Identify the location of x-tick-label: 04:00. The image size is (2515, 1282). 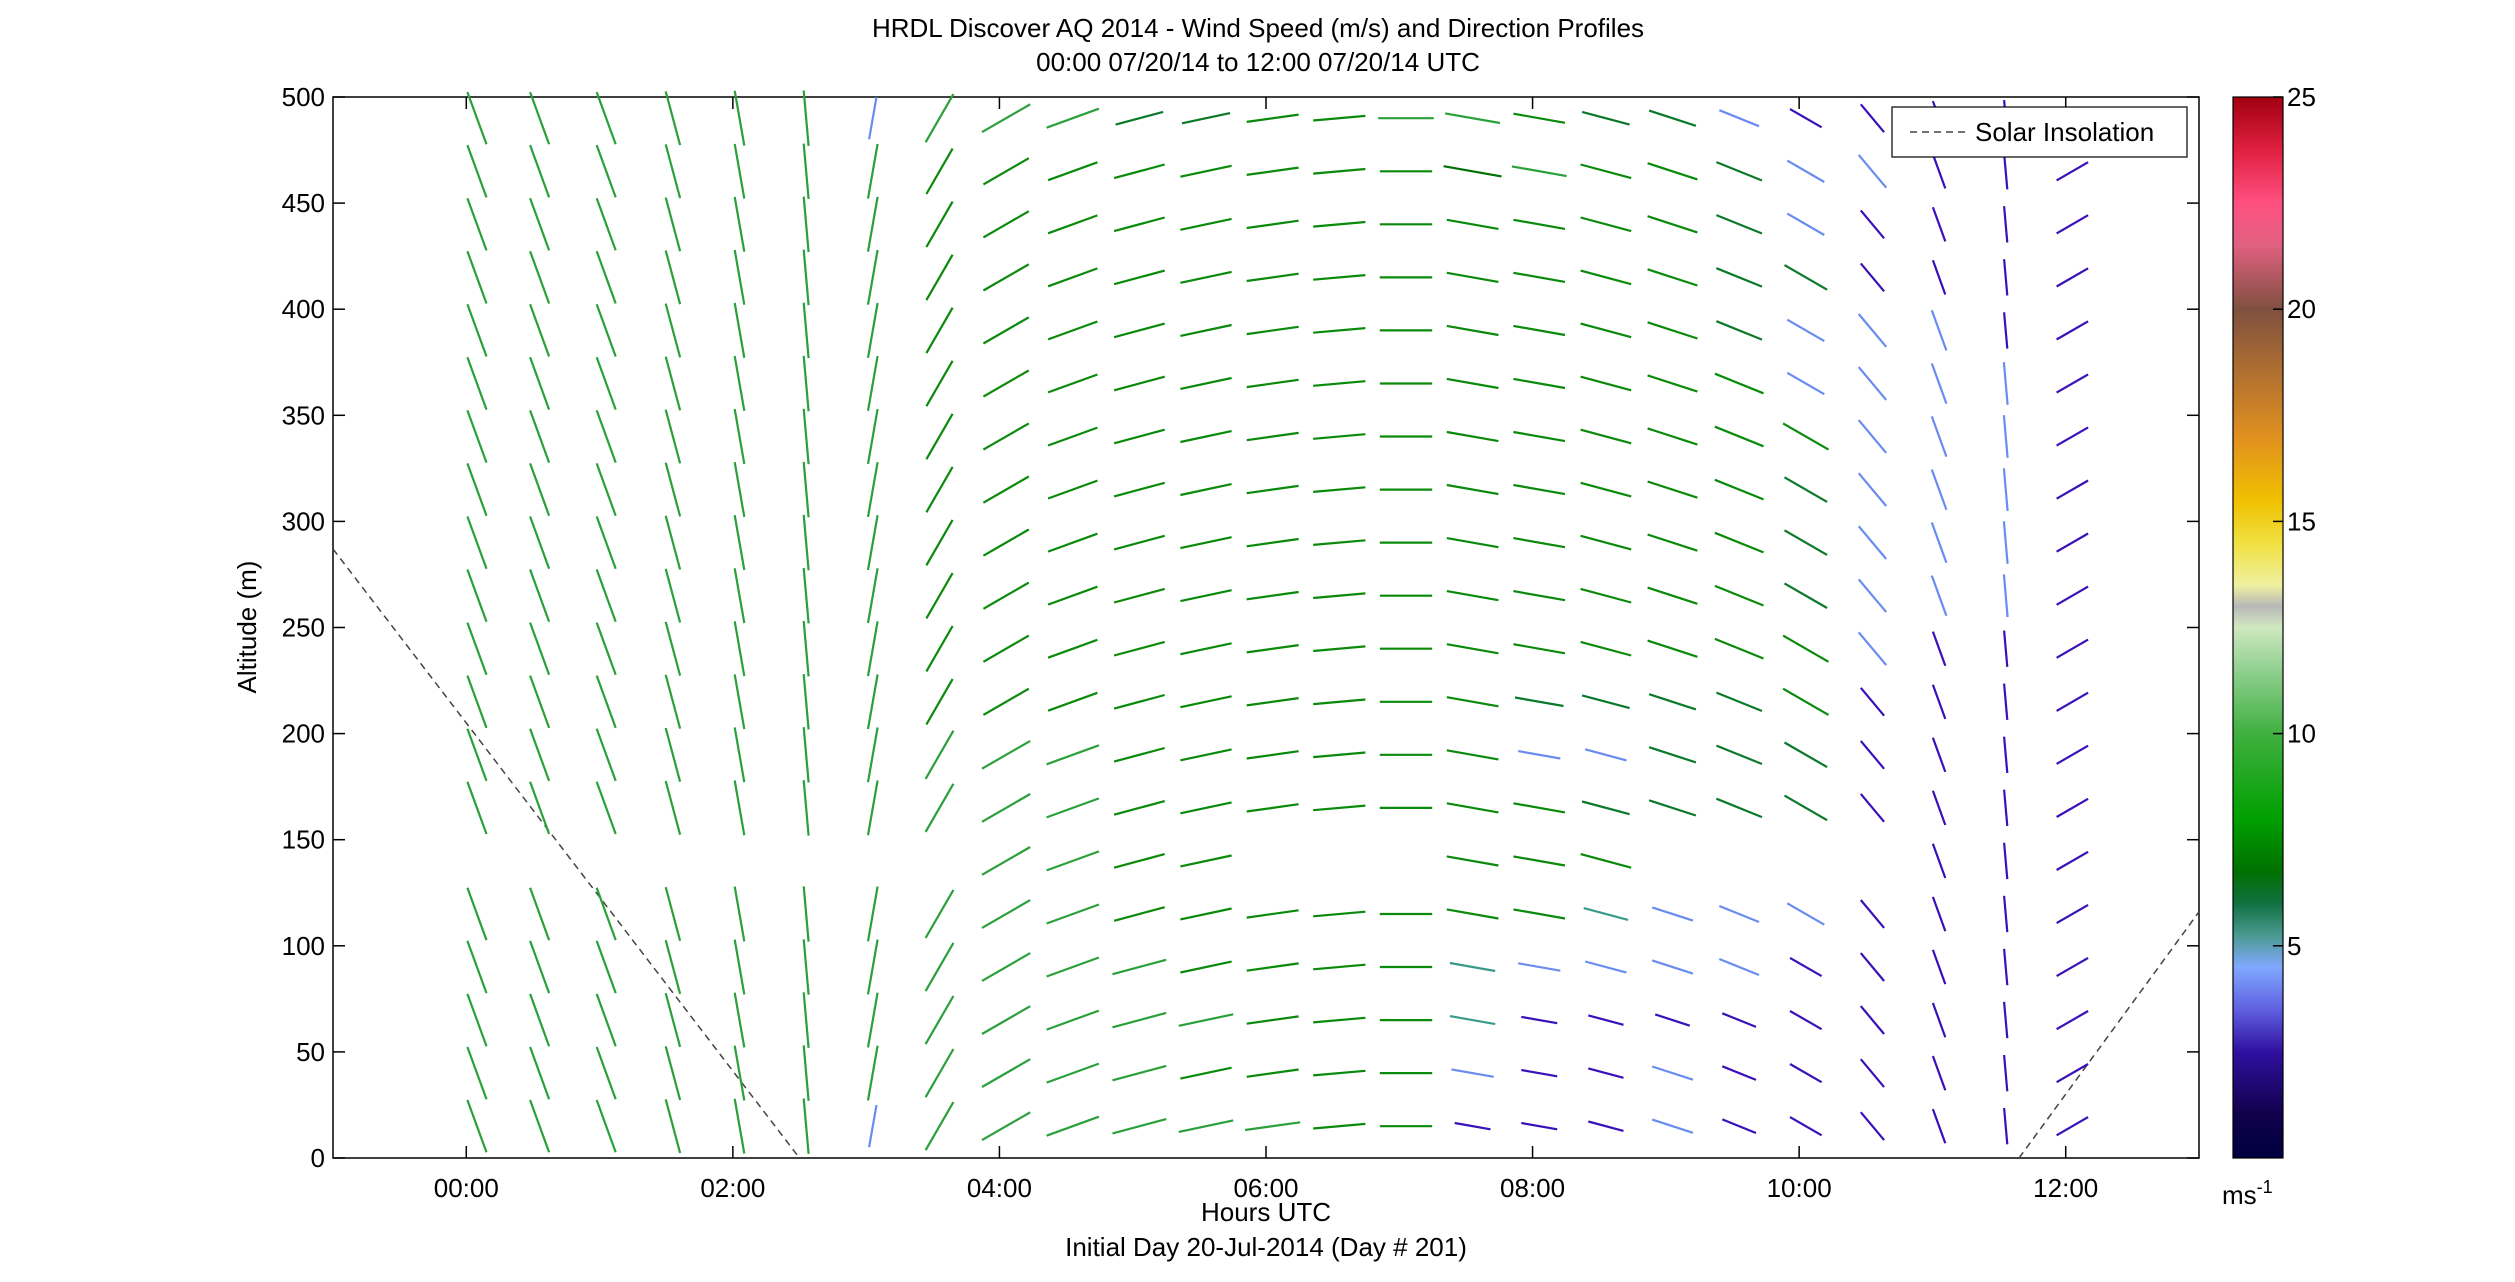
(999, 1188).